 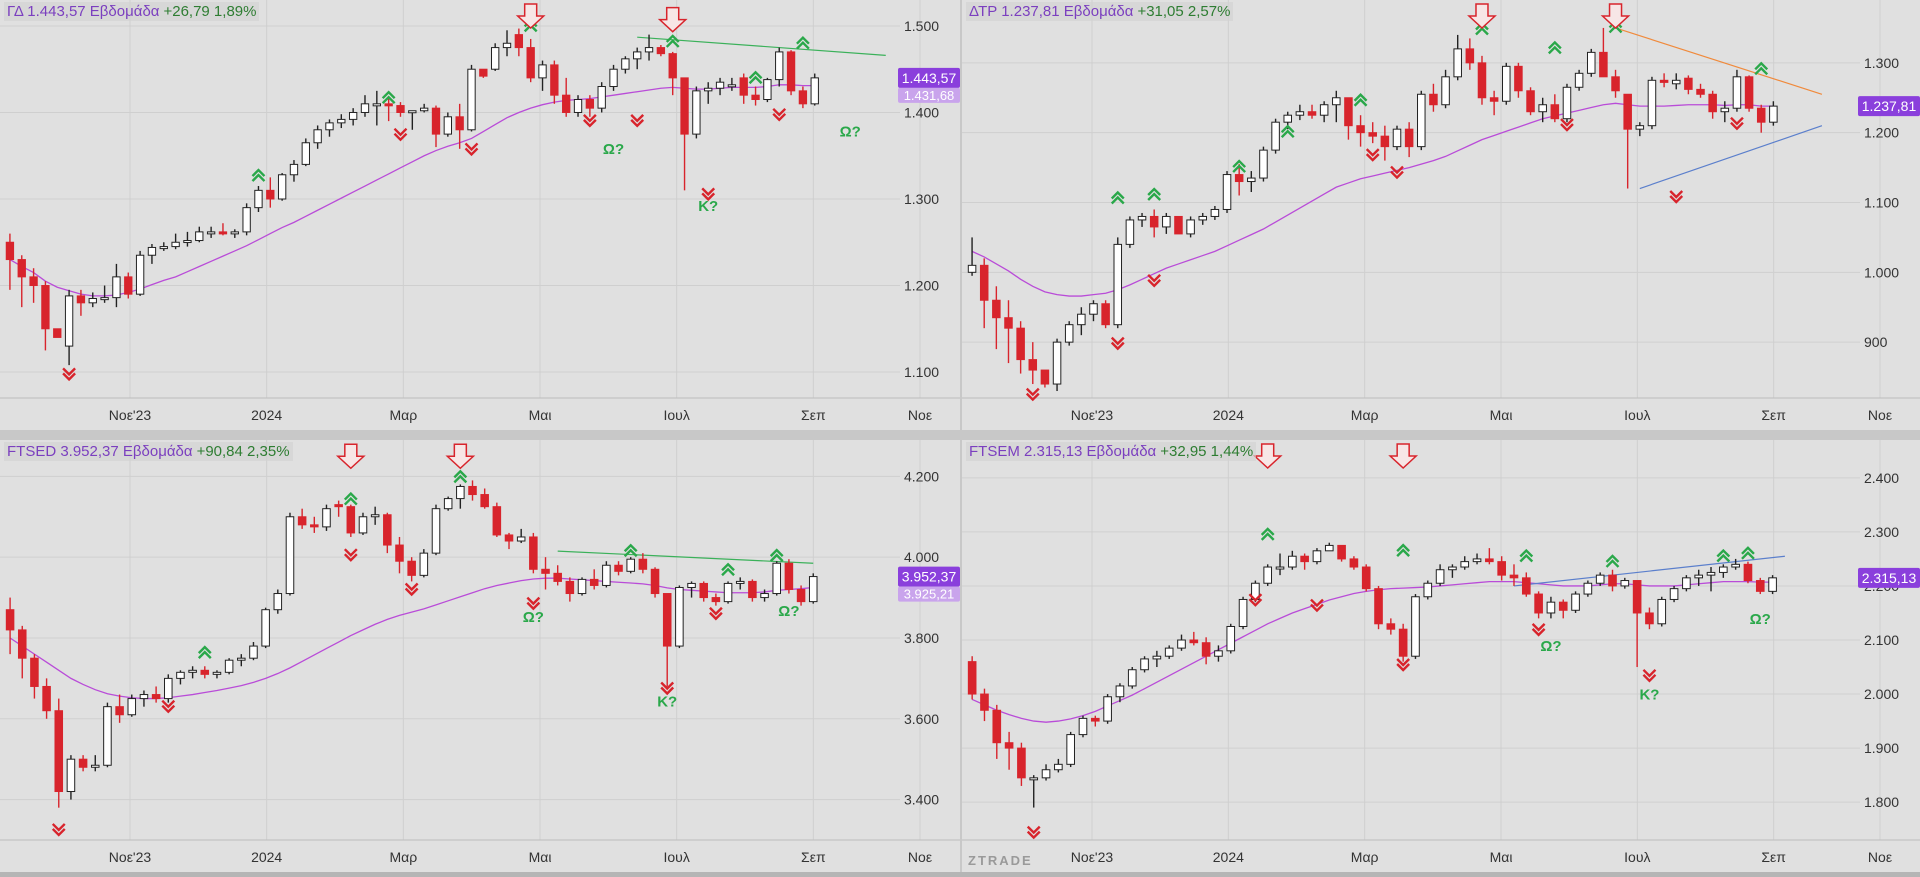 What do you see at coordinates (1881, 532) in the screenshot?
I see `y-tick-label: 2.300` at bounding box center [1881, 532].